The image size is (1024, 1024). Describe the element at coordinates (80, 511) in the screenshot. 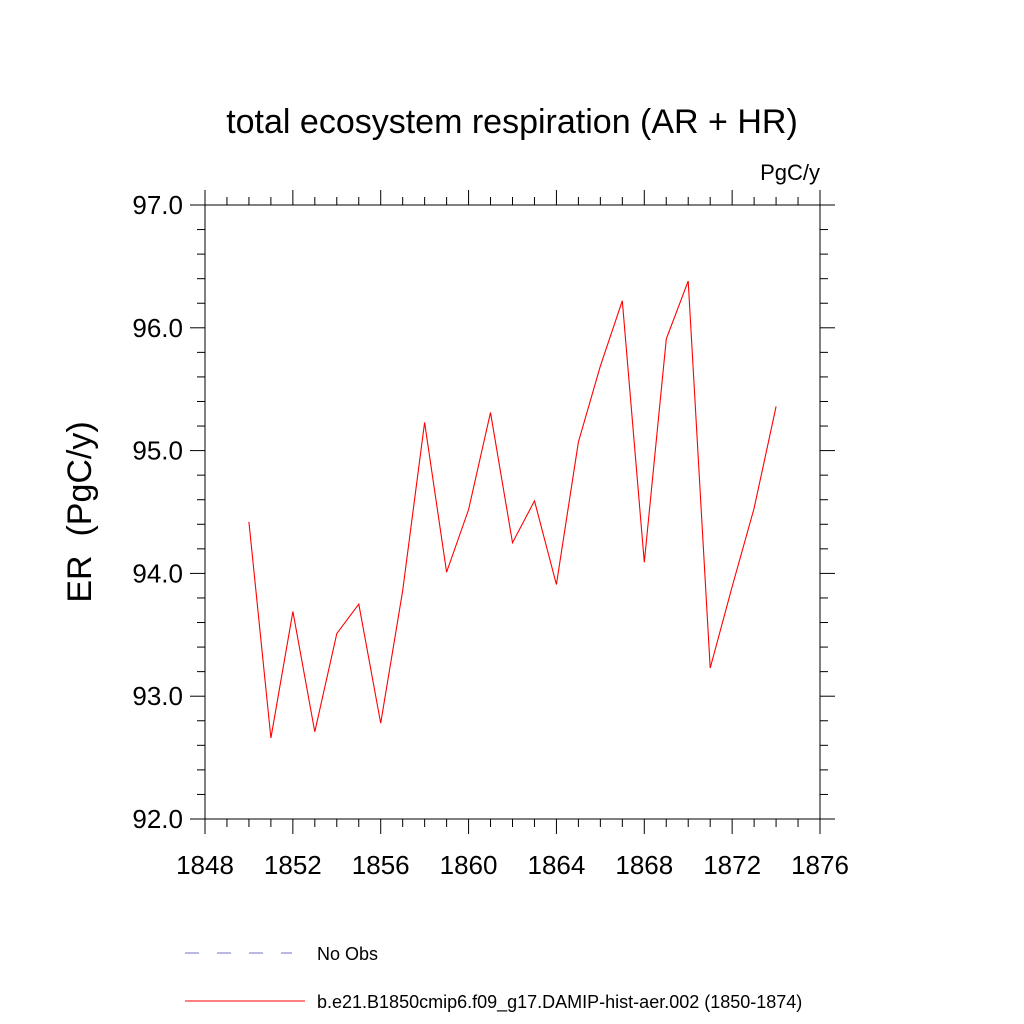

I see `y-axis-label: ER (PgC/y)` at that location.